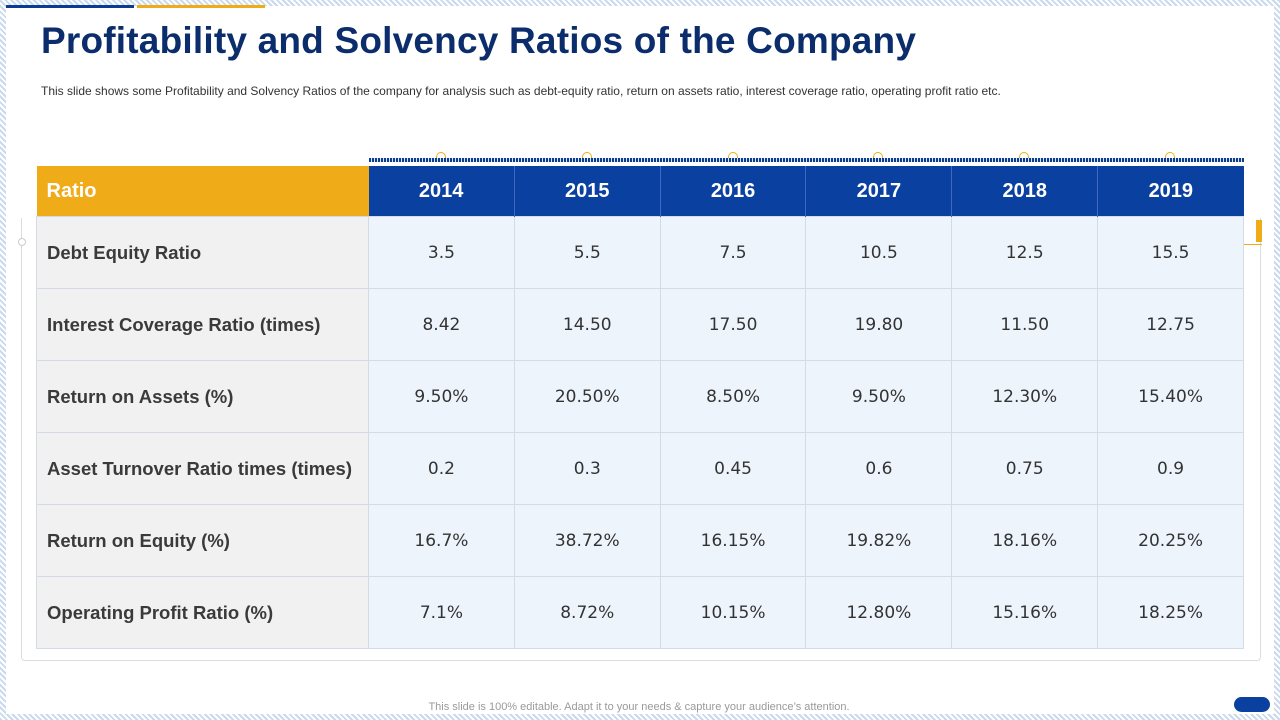 The width and height of the screenshot is (1280, 720). What do you see at coordinates (22, 242) in the screenshot?
I see `outline-dot-decoration` at bounding box center [22, 242].